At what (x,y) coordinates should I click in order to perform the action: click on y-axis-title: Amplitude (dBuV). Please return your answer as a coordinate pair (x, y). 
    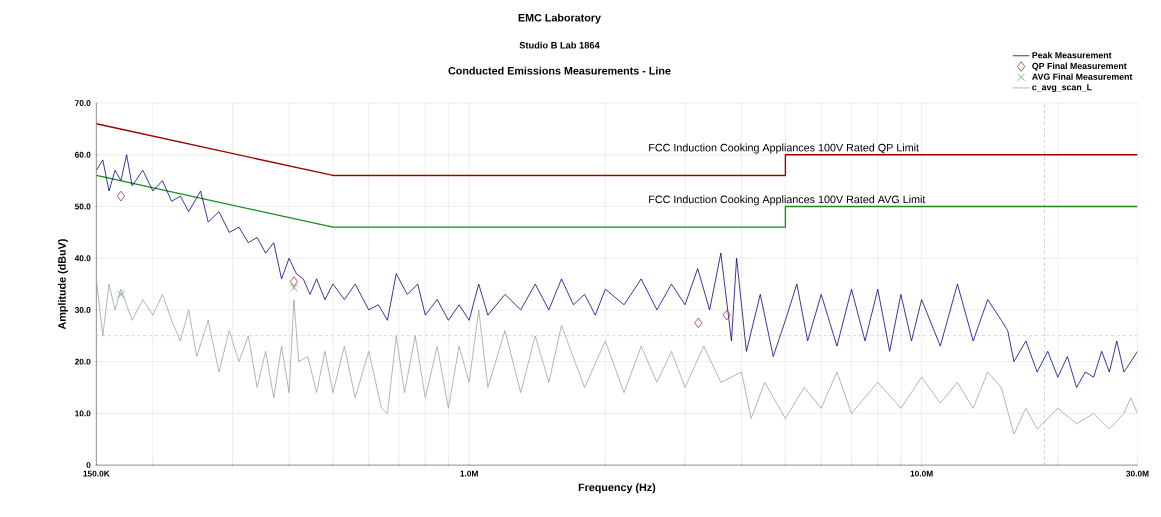
    Looking at the image, I should click on (62, 284).